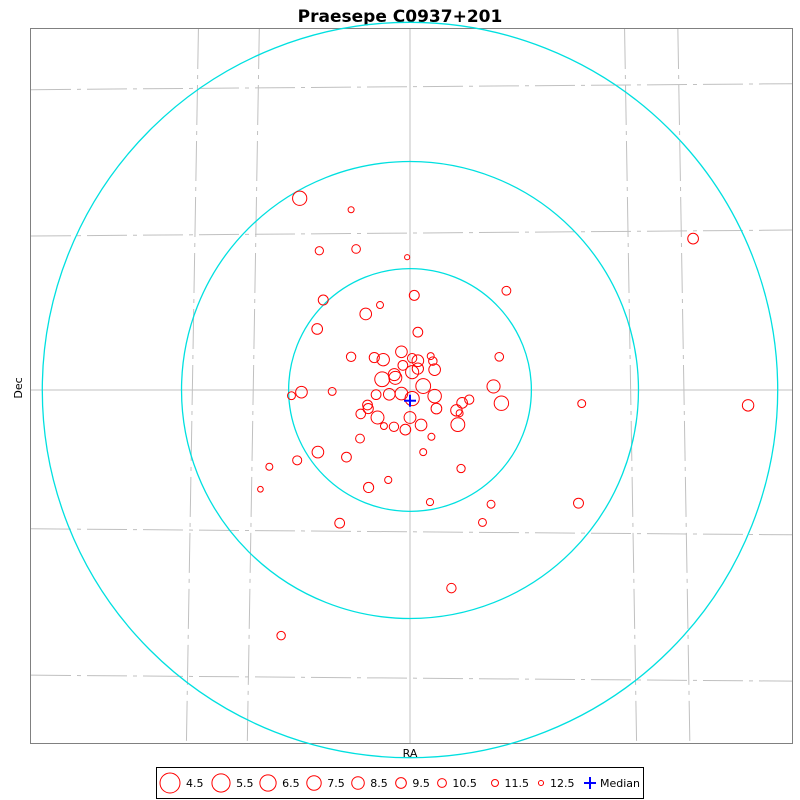 This screenshot has width=800, height=800. Describe the element at coordinates (18, 387) in the screenshot. I see `y-axis-label: Dec` at that location.